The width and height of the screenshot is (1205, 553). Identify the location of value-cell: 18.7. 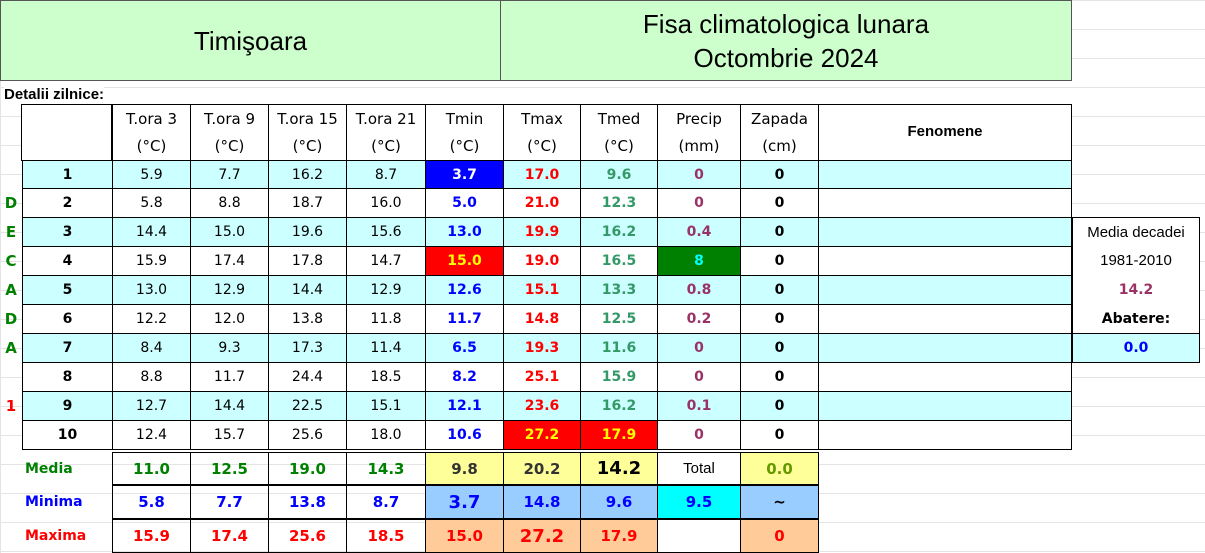
(307, 203).